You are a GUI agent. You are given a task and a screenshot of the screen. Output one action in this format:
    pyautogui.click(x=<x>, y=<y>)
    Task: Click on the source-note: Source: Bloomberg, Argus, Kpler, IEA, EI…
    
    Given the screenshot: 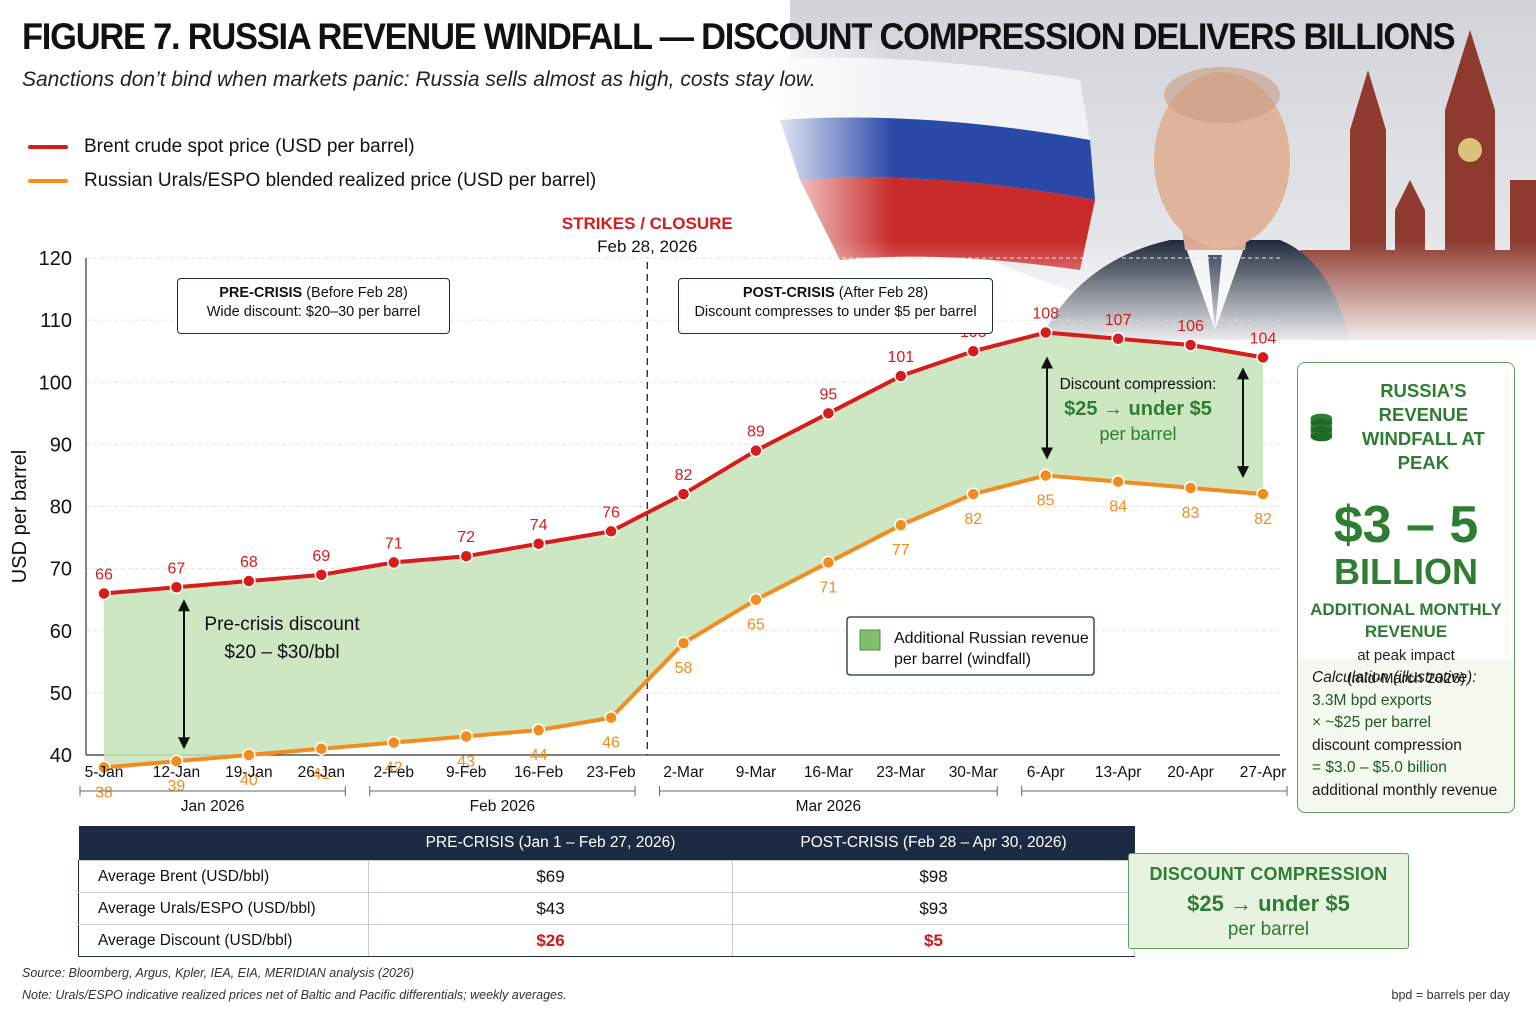 What is the action you would take?
    pyautogui.click(x=218, y=973)
    